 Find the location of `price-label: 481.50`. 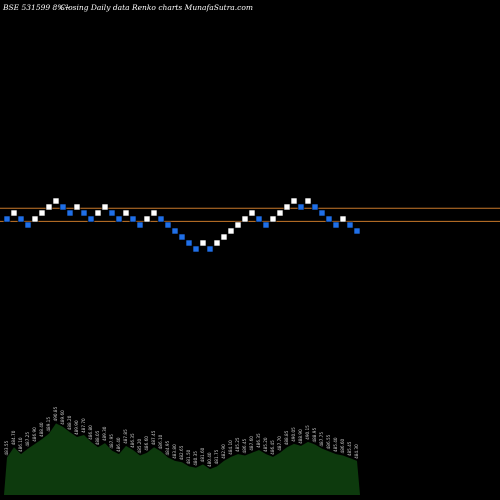

price-label: 481.50 is located at coordinates (188, 456).